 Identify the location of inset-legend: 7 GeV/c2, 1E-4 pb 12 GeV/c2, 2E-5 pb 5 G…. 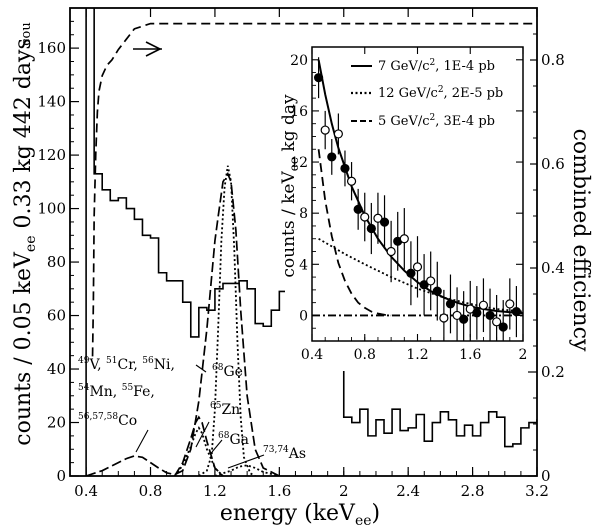
(427, 93).